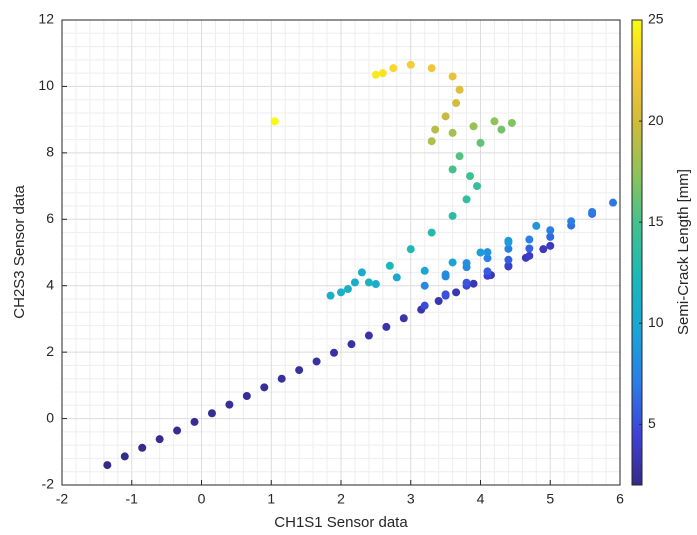 This screenshot has height=535, width=697. What do you see at coordinates (411, 499) in the screenshot?
I see `x-tick-label: 3` at bounding box center [411, 499].